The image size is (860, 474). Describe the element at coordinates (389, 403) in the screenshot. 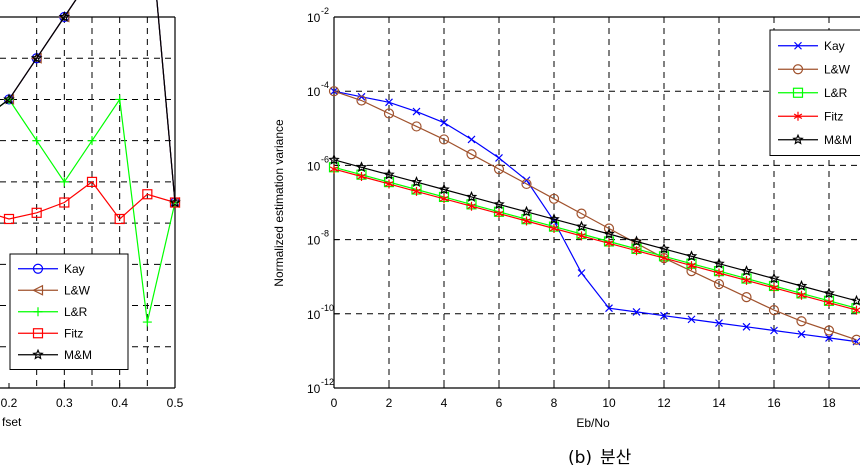

I see `x-tick-label: 2` at that location.